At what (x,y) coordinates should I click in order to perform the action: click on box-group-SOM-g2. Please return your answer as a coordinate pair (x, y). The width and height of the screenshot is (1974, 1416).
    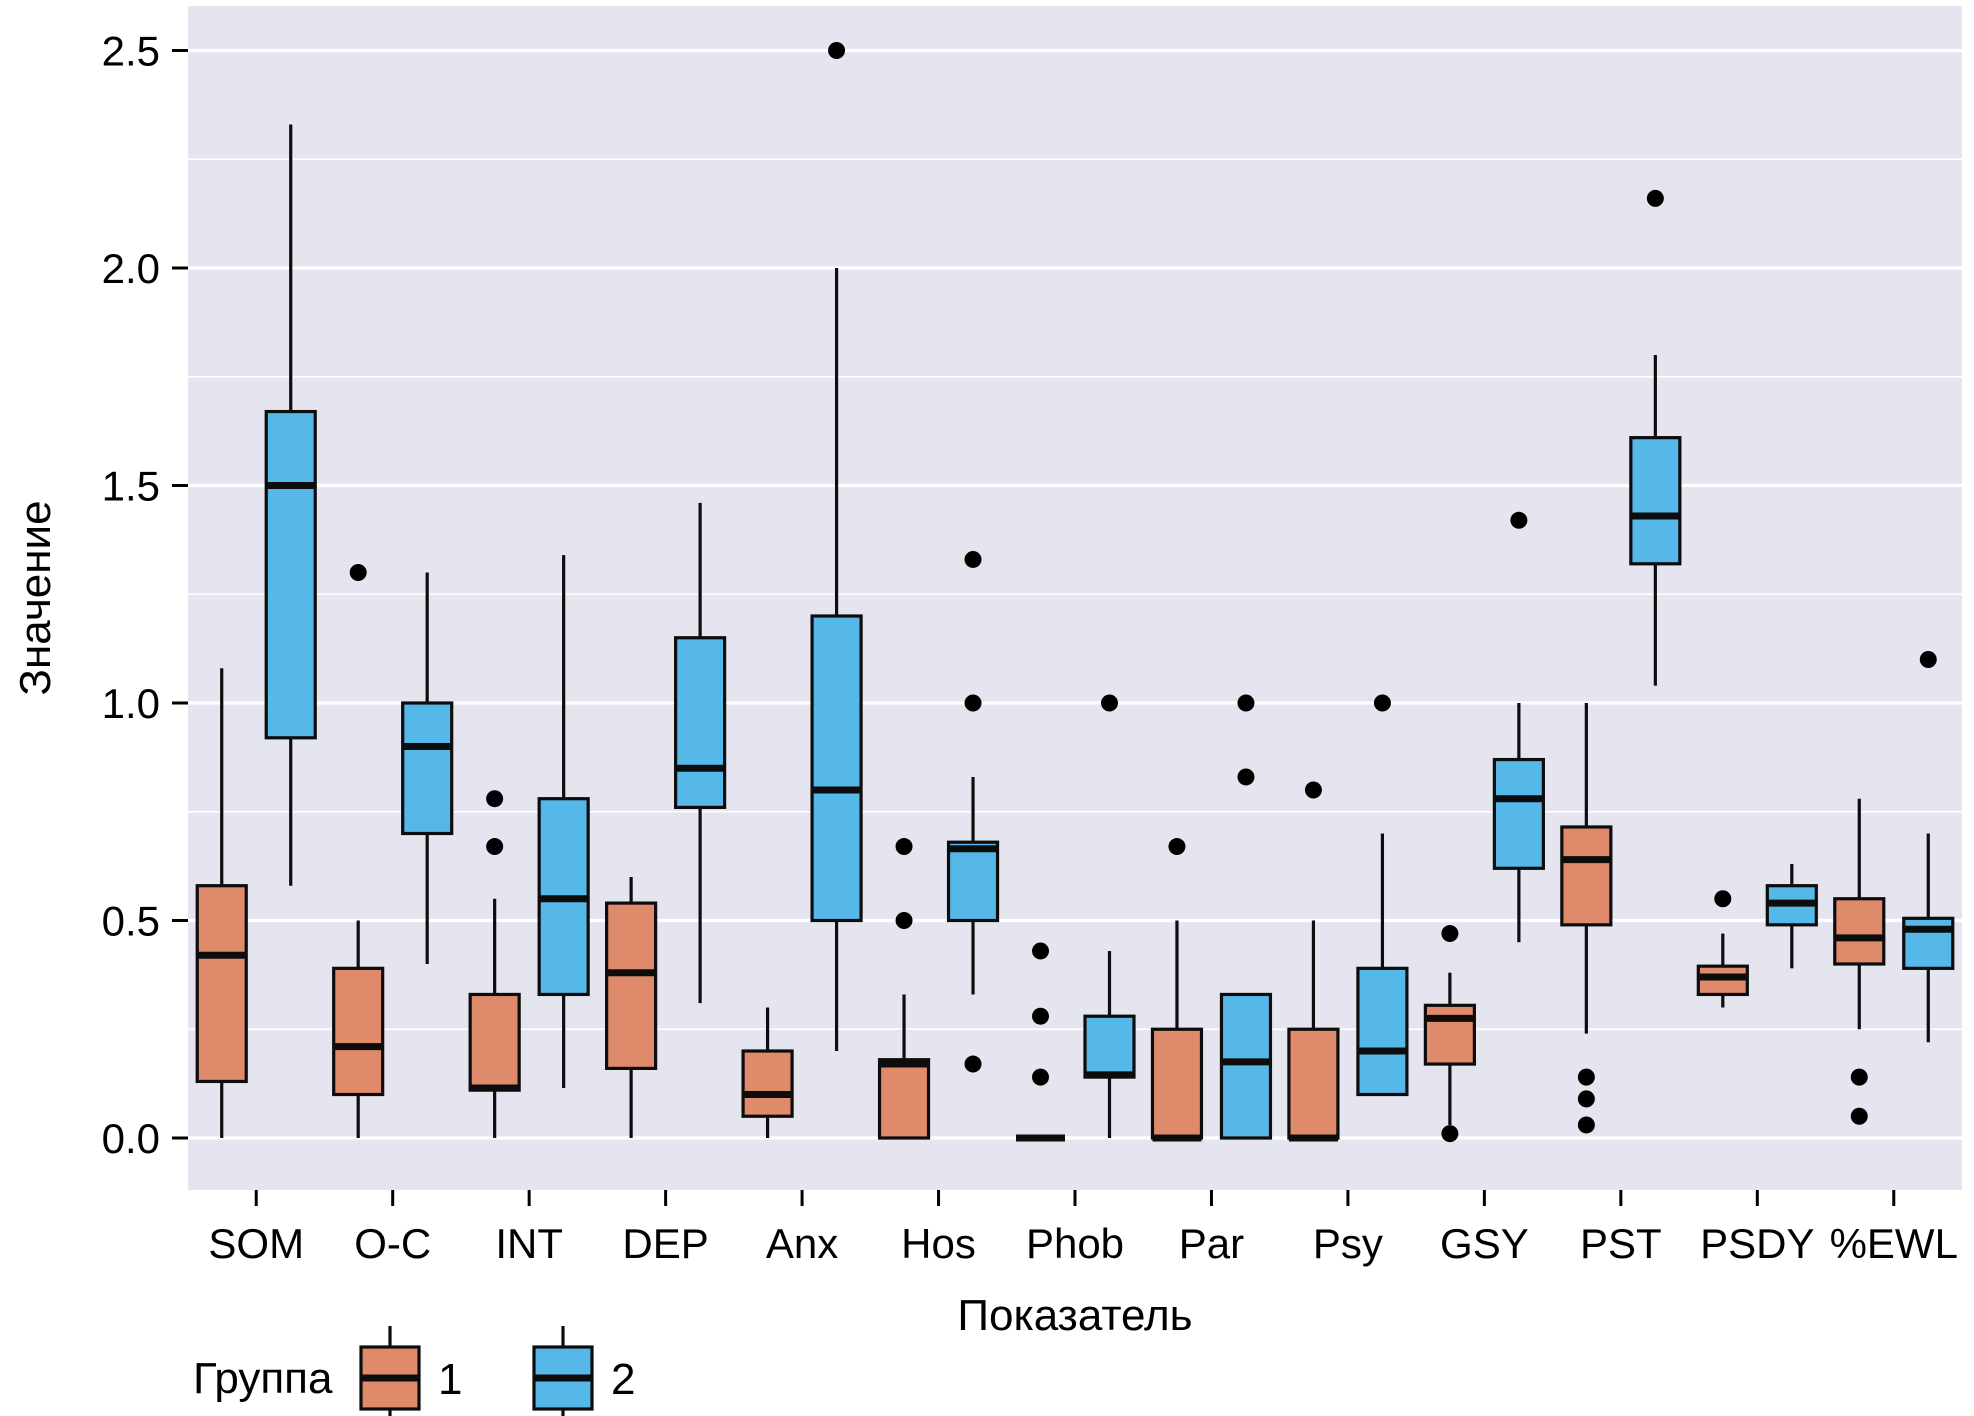
    Looking at the image, I should click on (290, 505).